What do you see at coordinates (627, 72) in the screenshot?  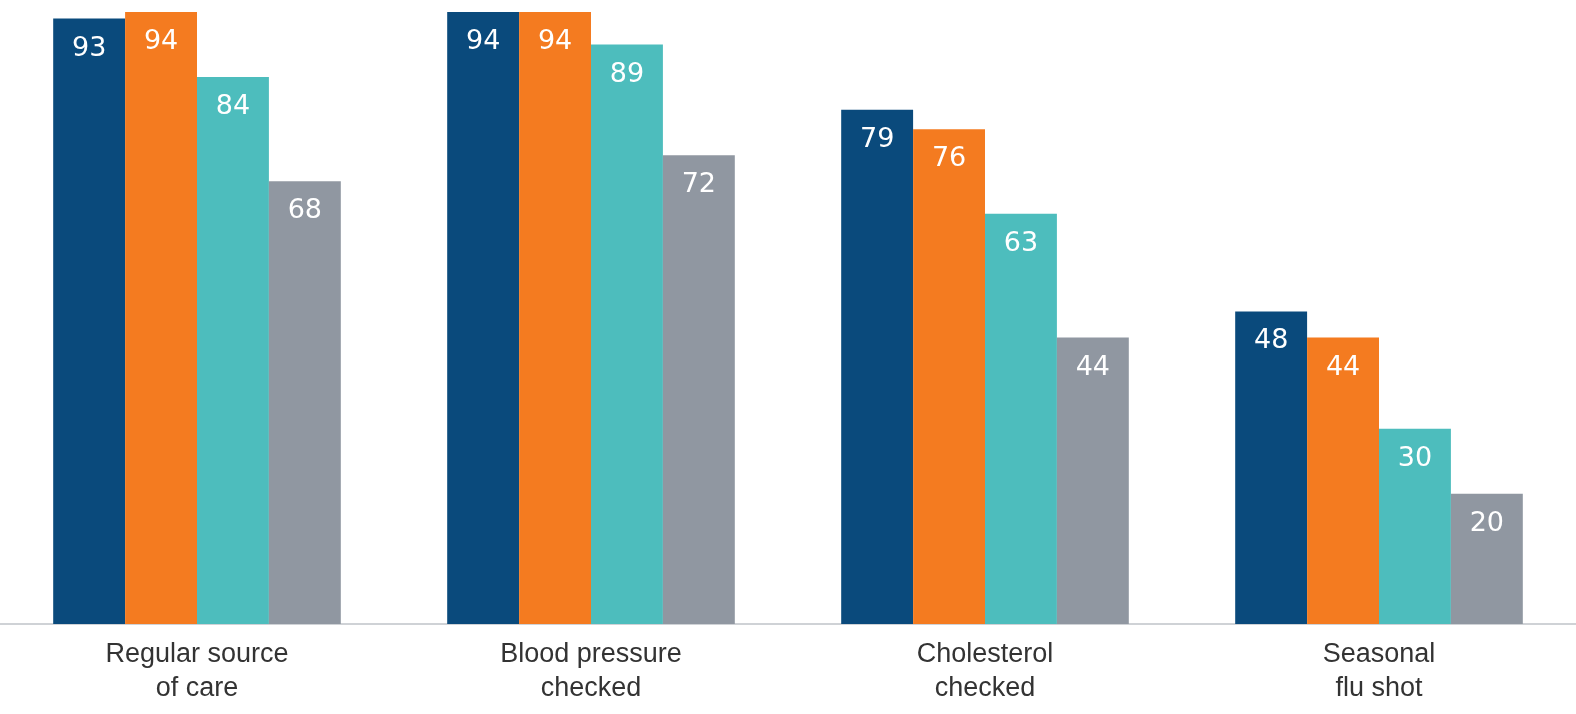 I see `data-label: 89` at bounding box center [627, 72].